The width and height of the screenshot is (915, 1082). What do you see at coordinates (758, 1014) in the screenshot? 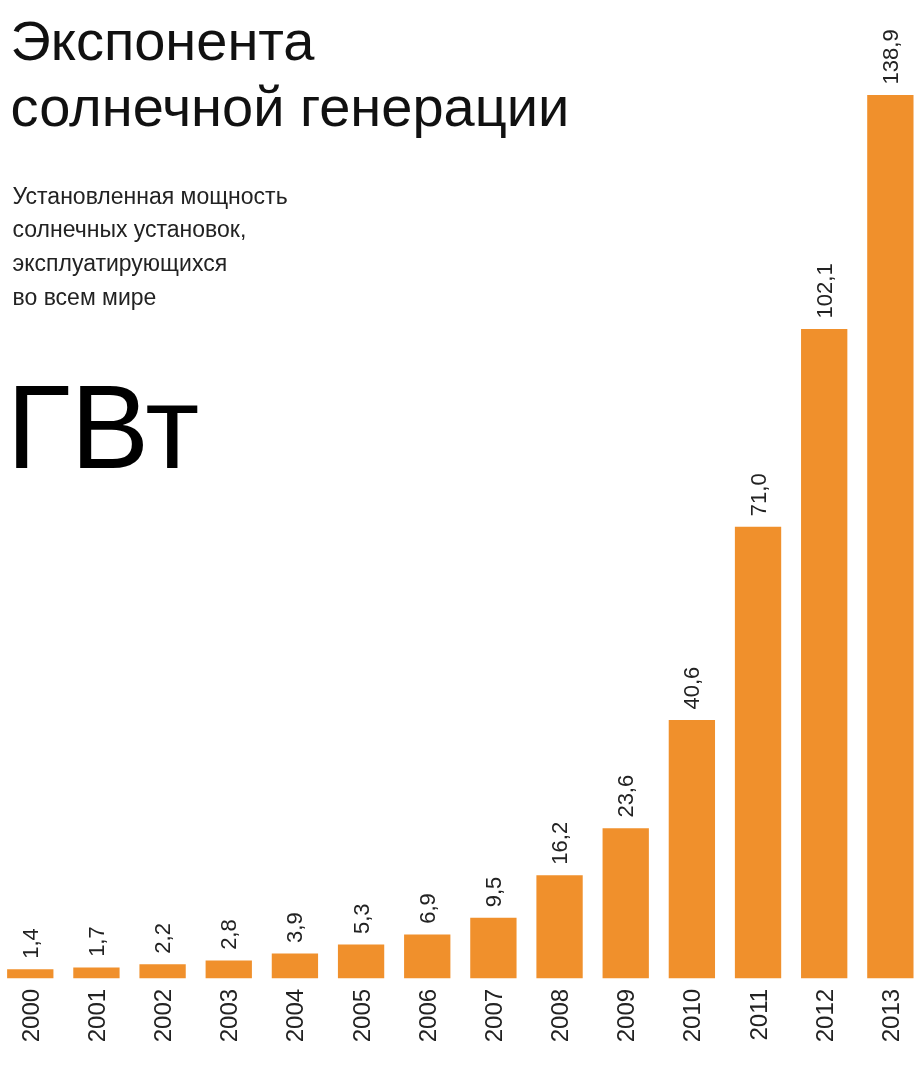
I see `x-tick-label: 2011` at bounding box center [758, 1014].